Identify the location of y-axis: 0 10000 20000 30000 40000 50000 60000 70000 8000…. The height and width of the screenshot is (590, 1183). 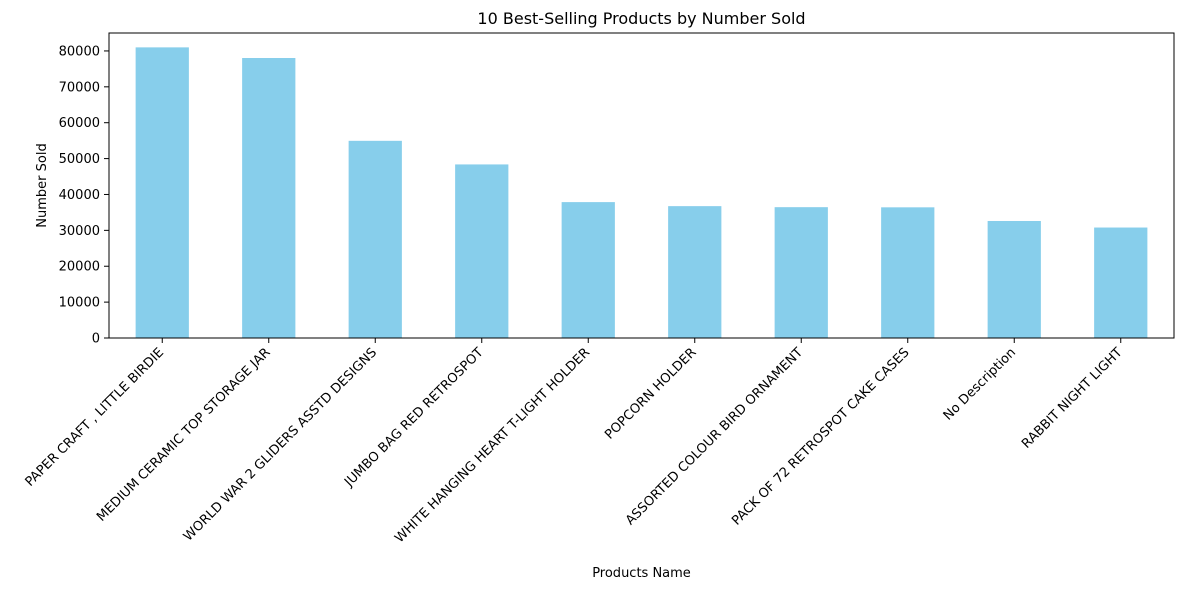
(84, 195).